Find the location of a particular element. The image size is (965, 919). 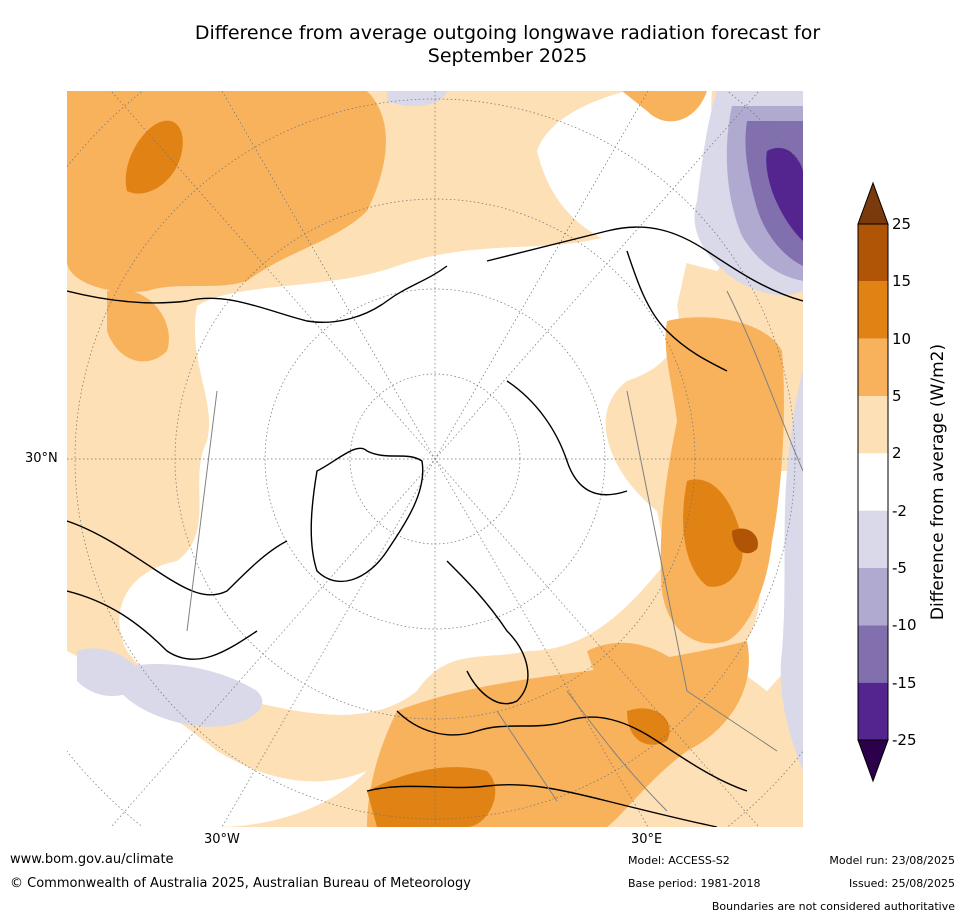

colorbar-tick: -10 is located at coordinates (904, 625).